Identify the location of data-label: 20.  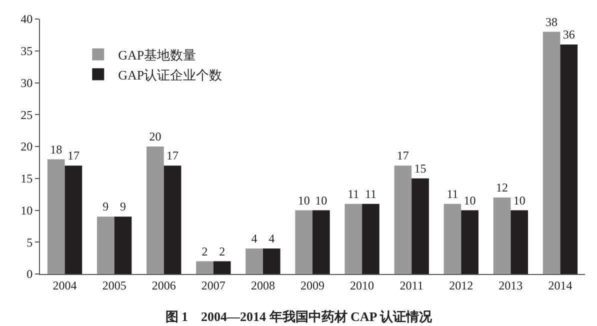
(155, 137).